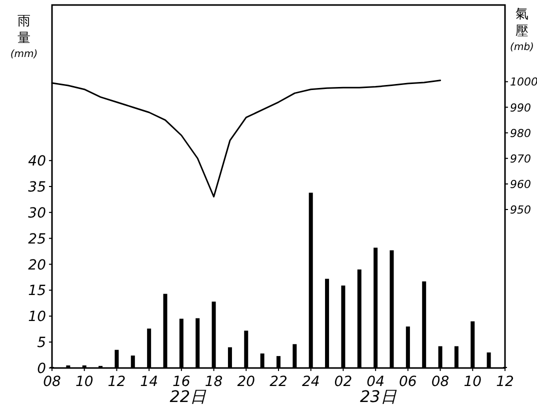 This screenshot has height=412, width=537. What do you see at coordinates (37, 317) in the screenshot?
I see `y-tick-label: 10` at bounding box center [37, 317].